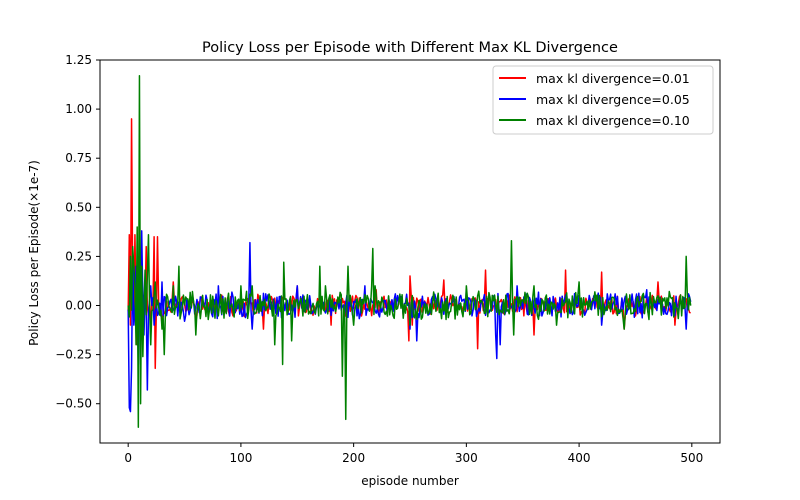 This screenshot has height=500, width=800. Describe the element at coordinates (78, 207) in the screenshot. I see `y-tick-label: 0.50` at that location.